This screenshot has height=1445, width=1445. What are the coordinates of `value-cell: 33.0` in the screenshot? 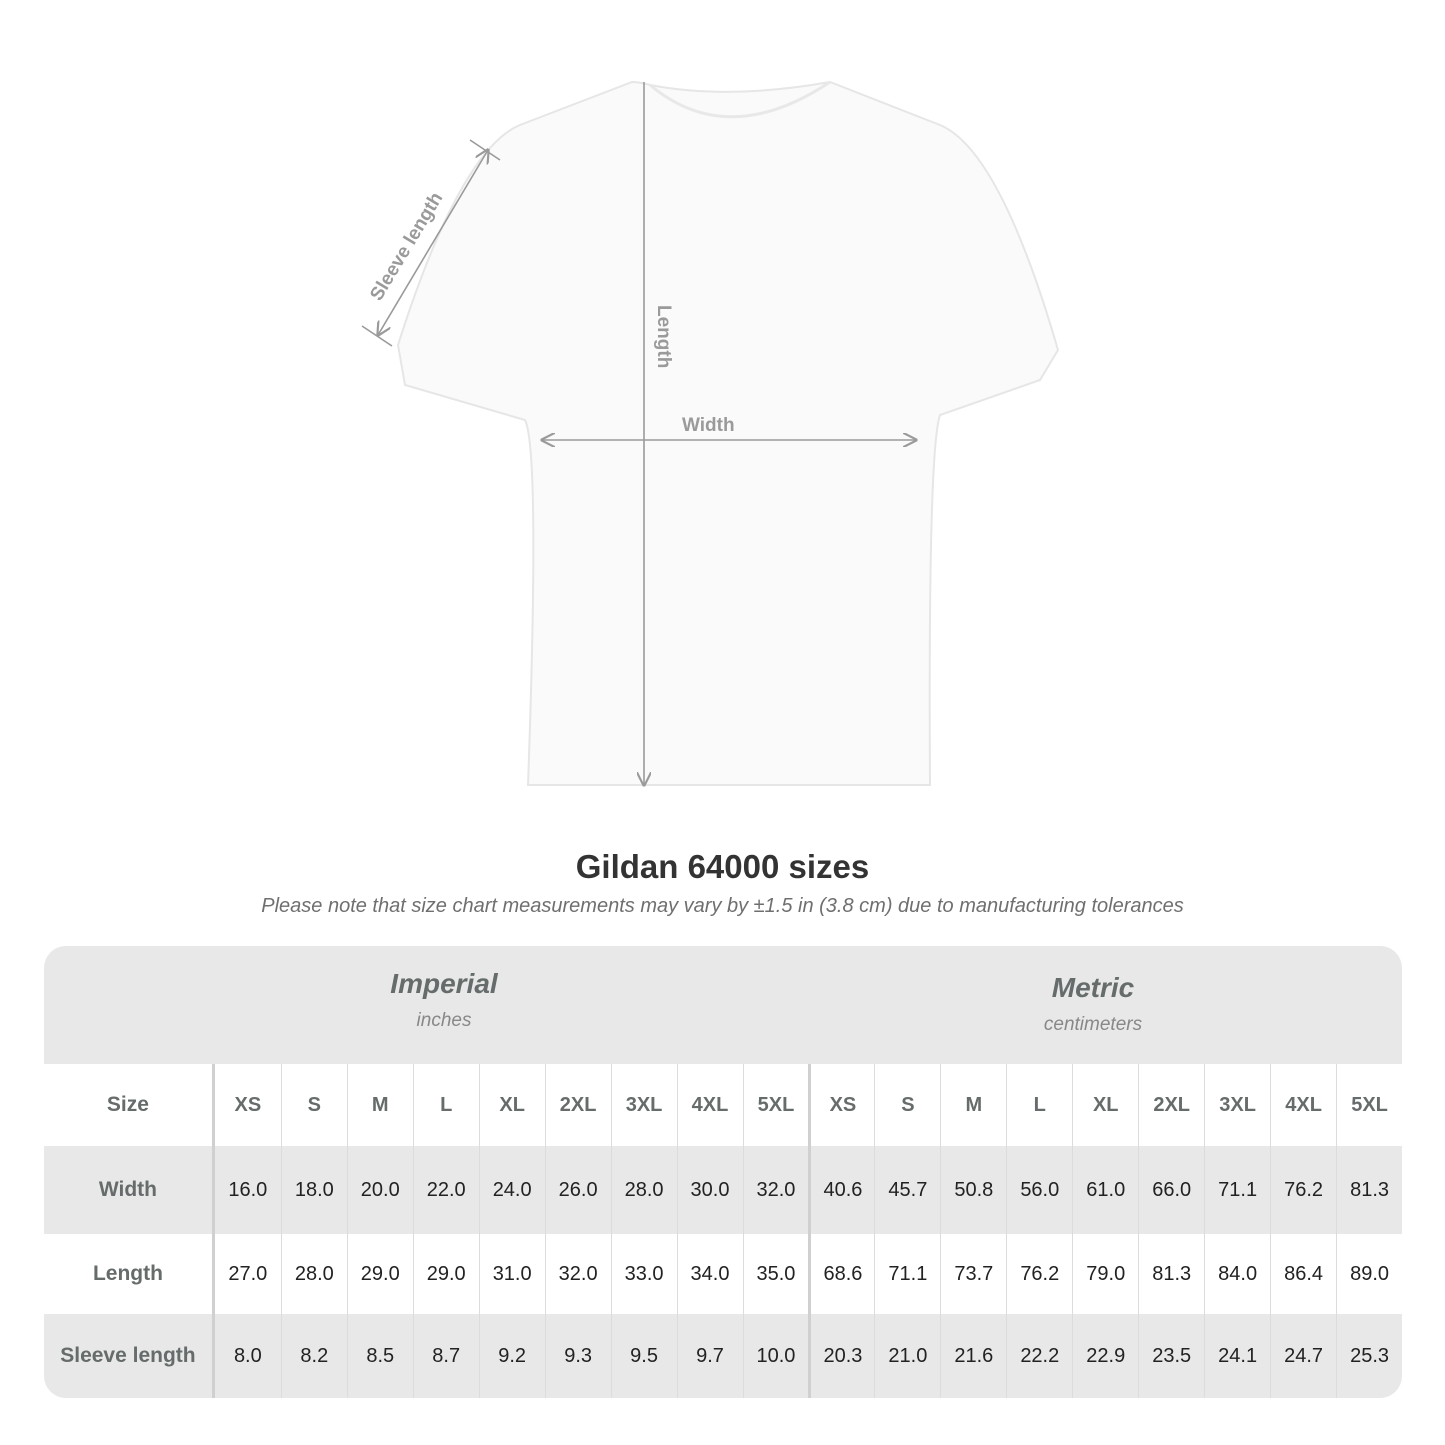 It's located at (643, 1274).